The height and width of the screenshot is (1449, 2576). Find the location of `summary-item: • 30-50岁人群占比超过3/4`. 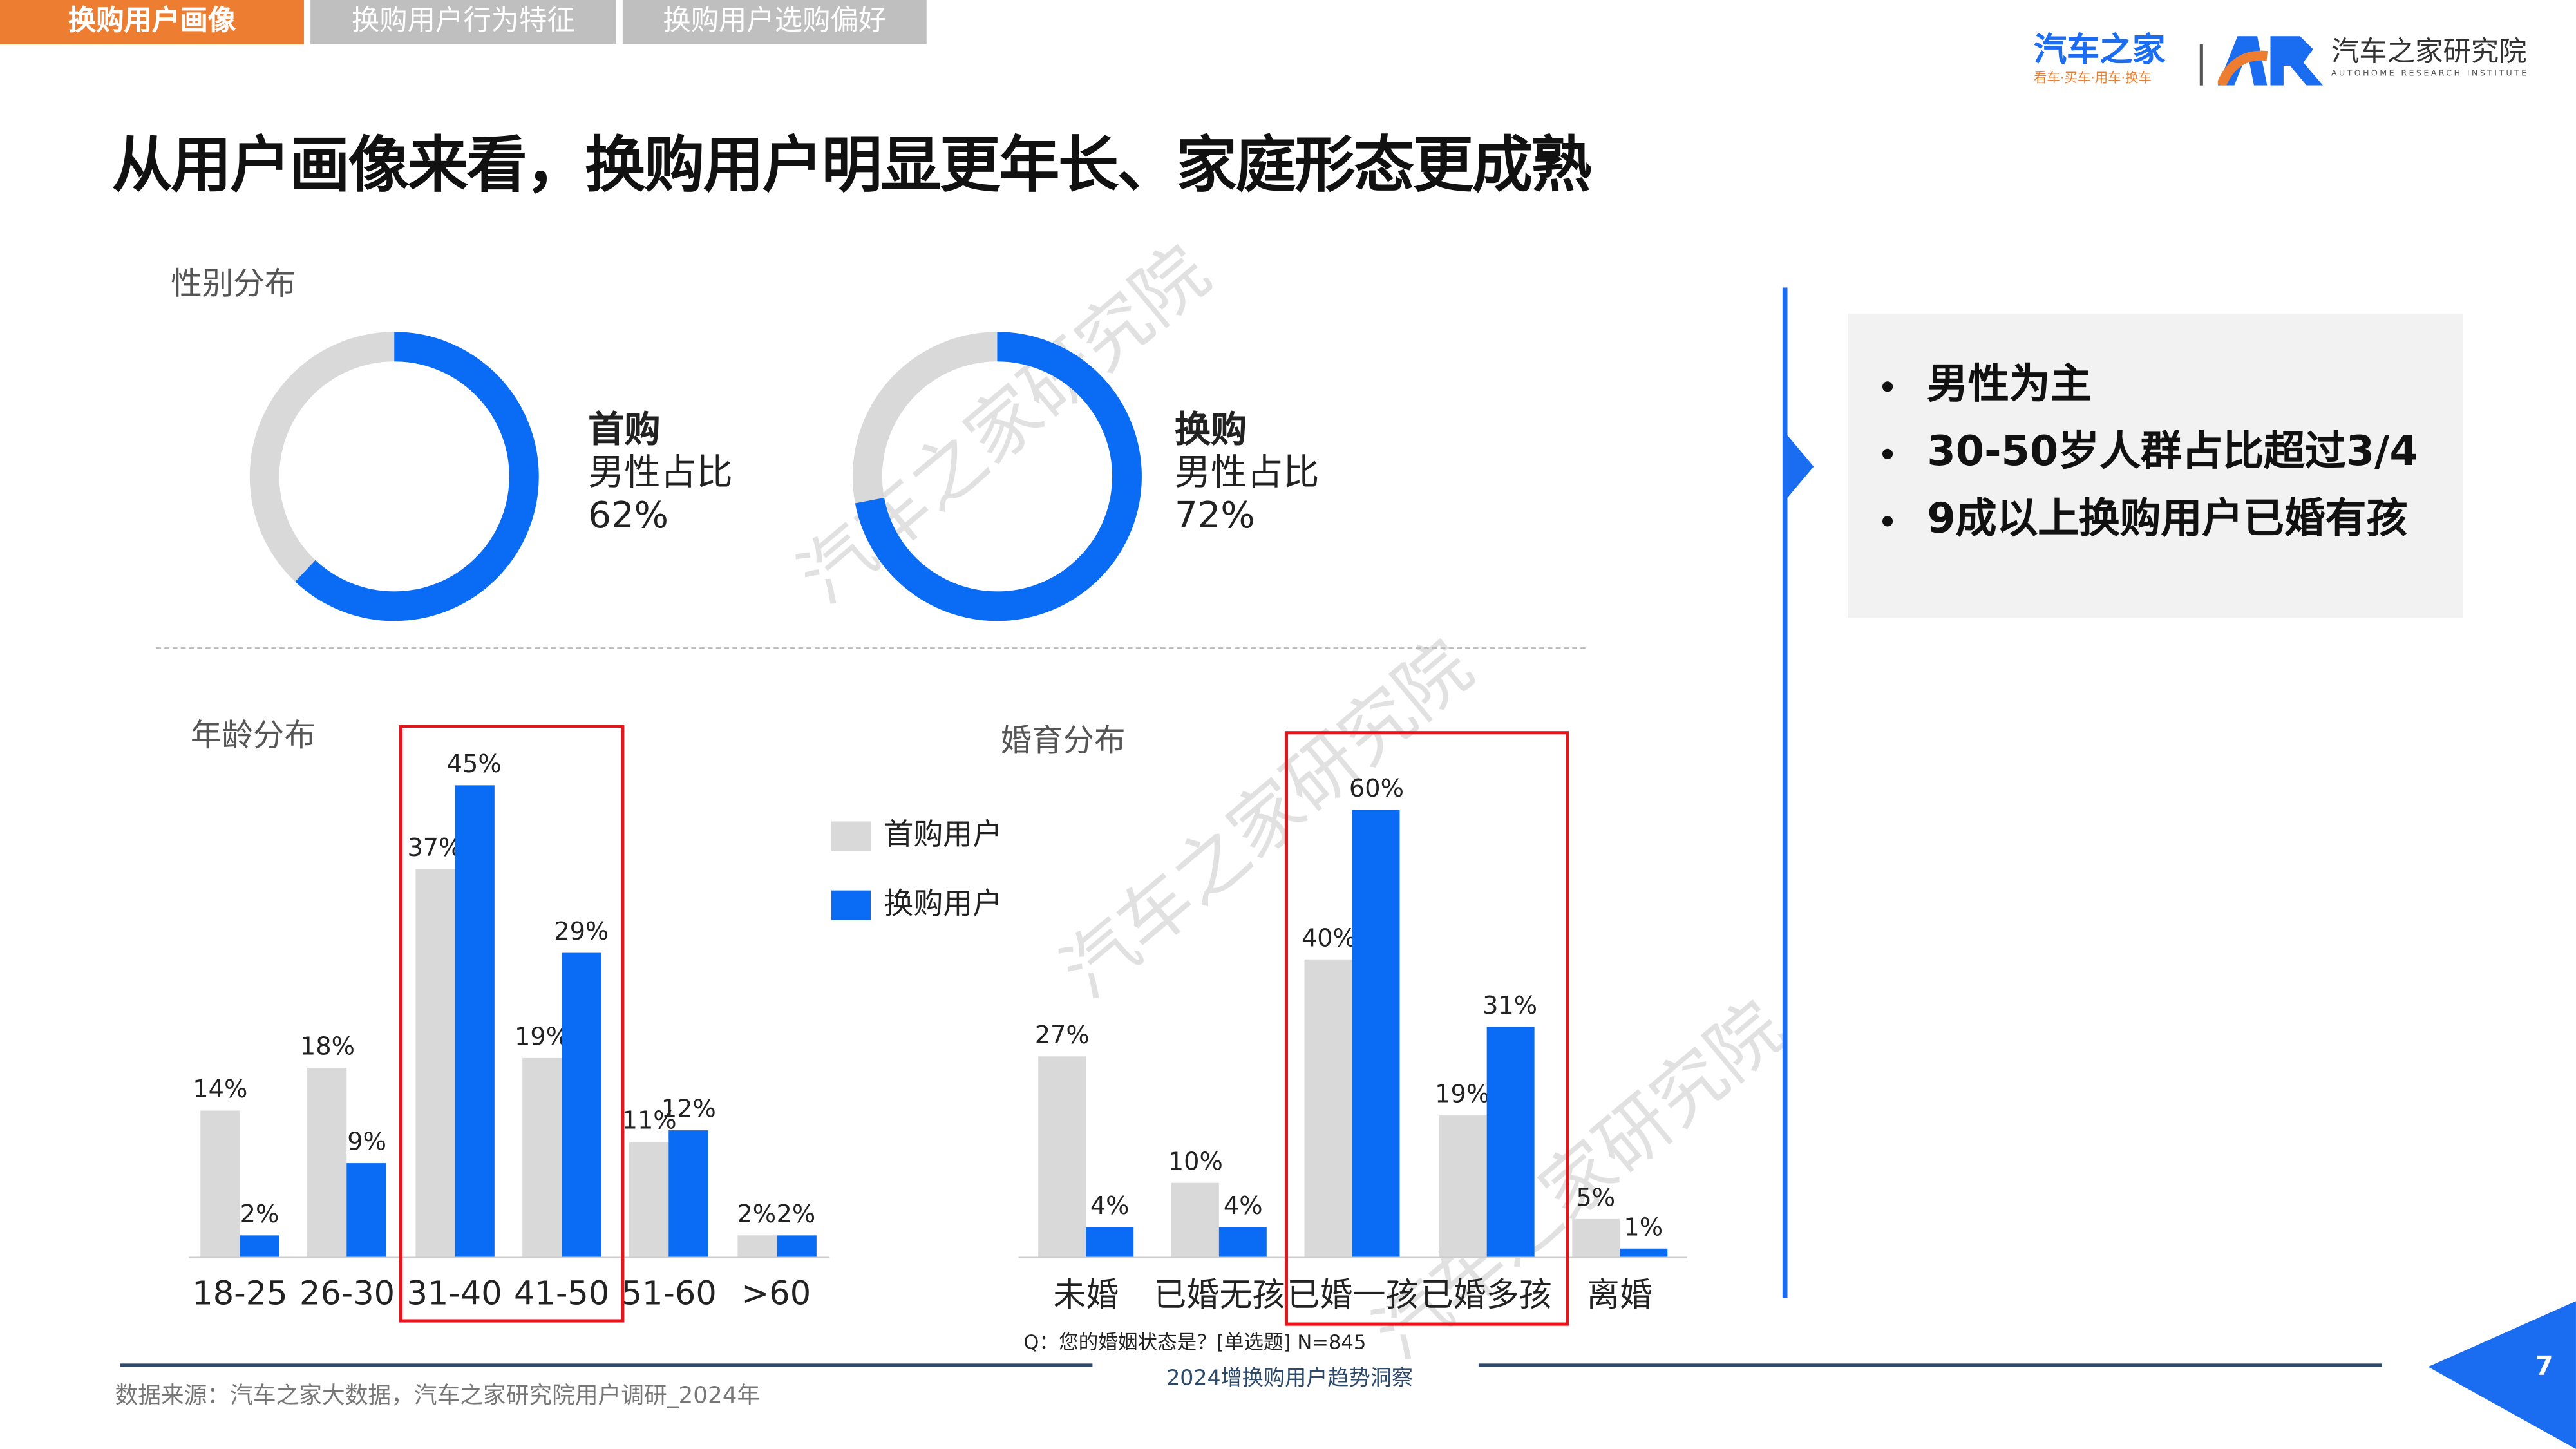

summary-item: • 30-50岁人群占比超过3/4 is located at coordinates (2148, 451).